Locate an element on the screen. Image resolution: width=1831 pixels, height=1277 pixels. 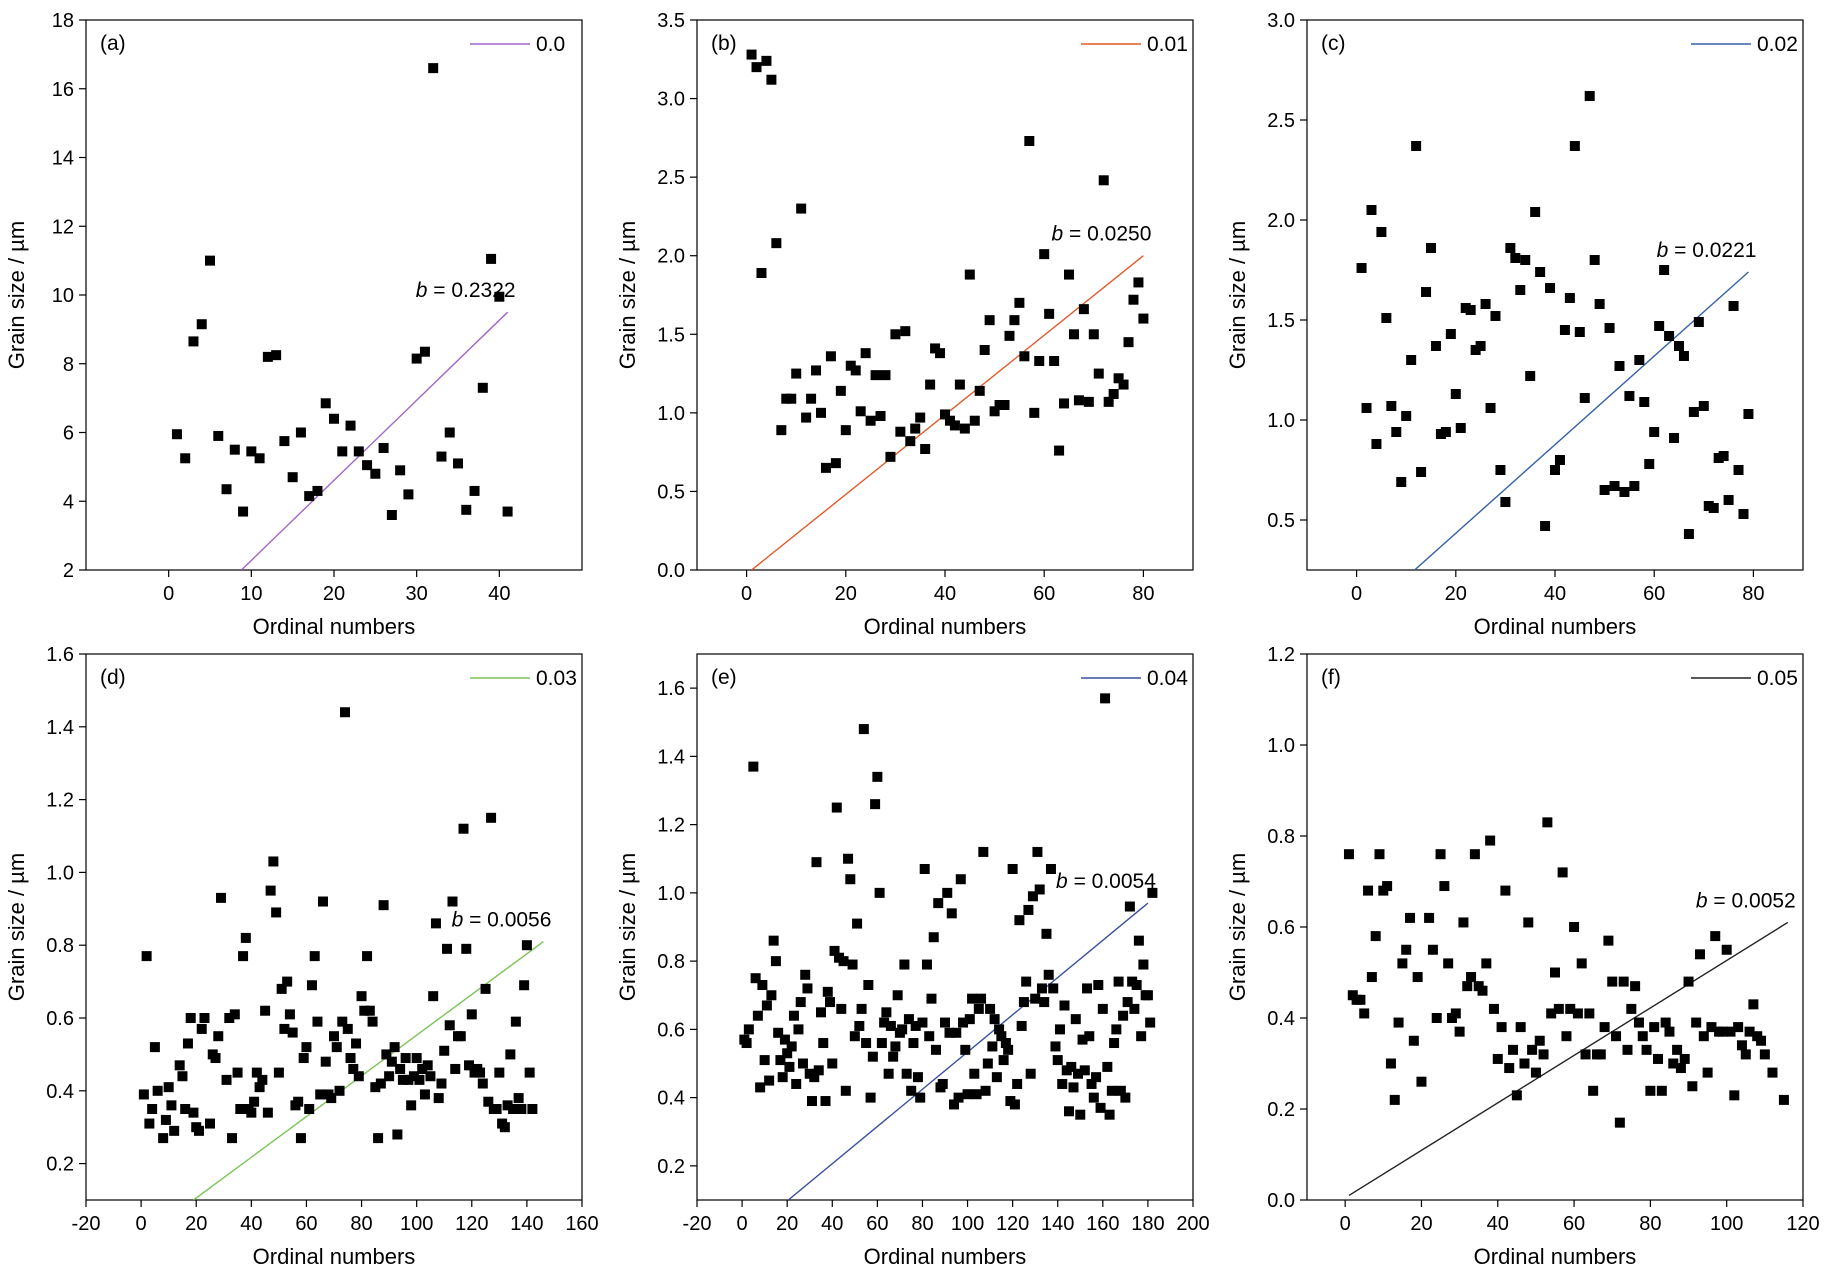
y-tick-label: 14 is located at coordinates (63, 159).